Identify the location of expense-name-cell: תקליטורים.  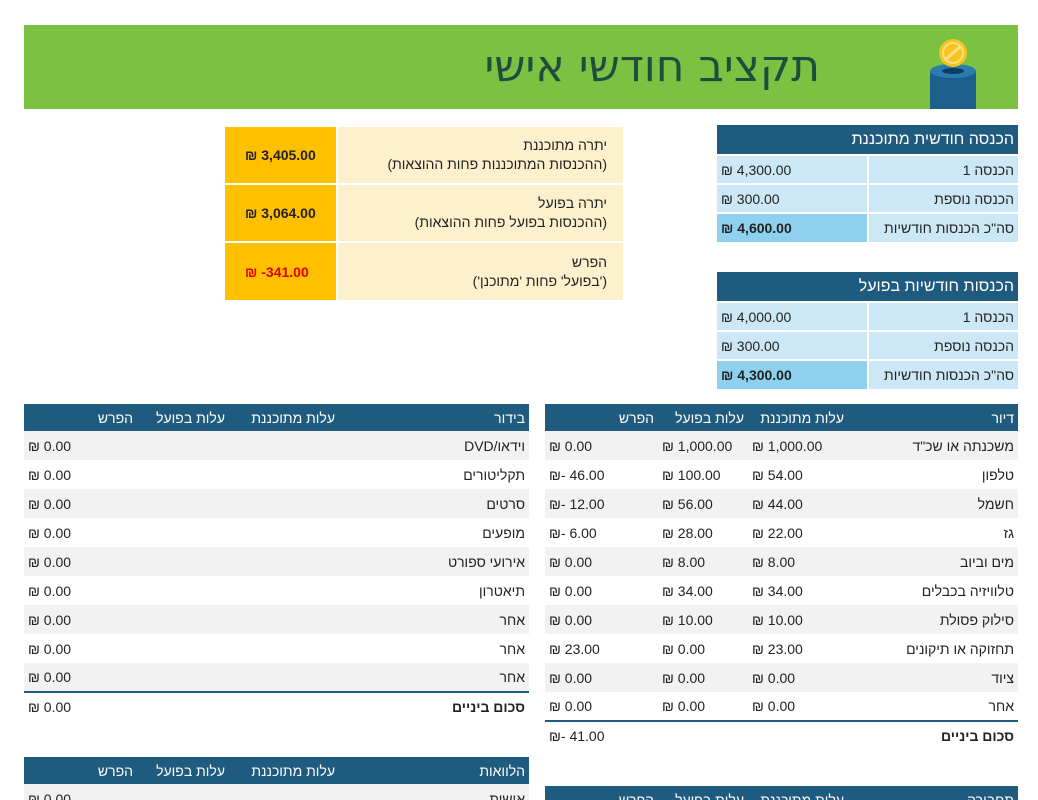
(434, 474).